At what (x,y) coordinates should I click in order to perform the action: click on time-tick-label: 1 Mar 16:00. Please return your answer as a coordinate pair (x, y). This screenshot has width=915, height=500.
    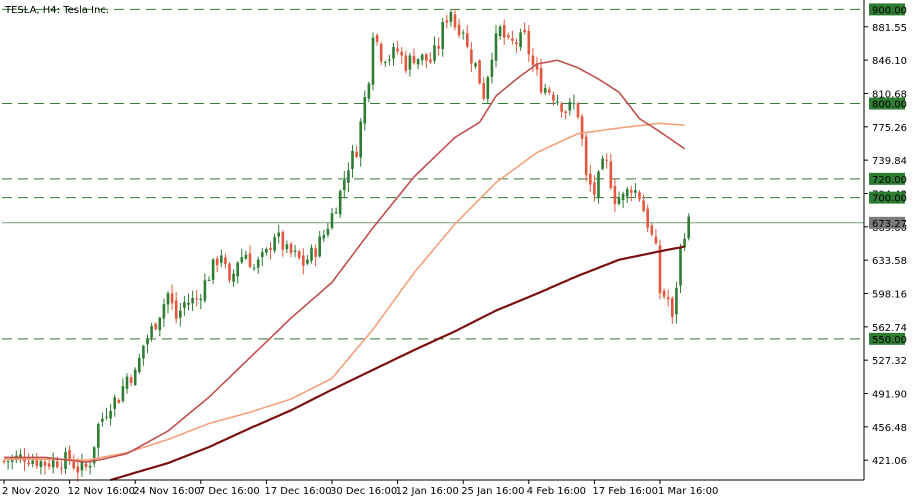
    Looking at the image, I should click on (688, 491).